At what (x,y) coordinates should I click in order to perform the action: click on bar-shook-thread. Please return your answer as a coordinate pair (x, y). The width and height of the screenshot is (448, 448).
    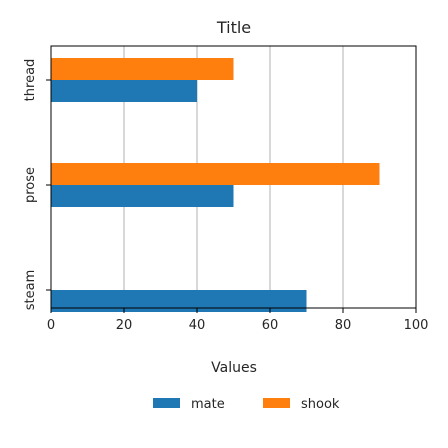
    Looking at the image, I should click on (142, 69).